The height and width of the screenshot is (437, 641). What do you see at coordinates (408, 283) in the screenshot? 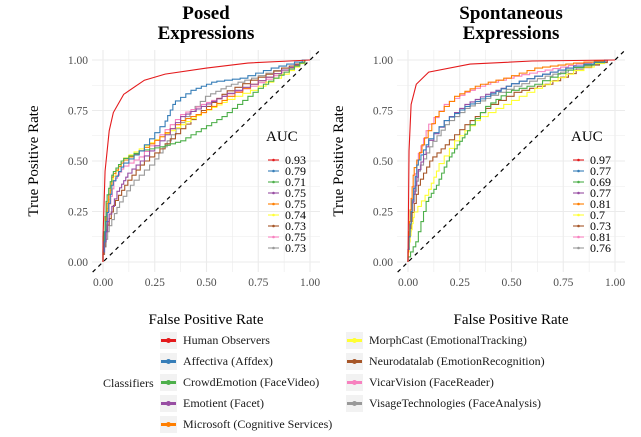
I see `x-tick-label: 0.00` at bounding box center [408, 283].